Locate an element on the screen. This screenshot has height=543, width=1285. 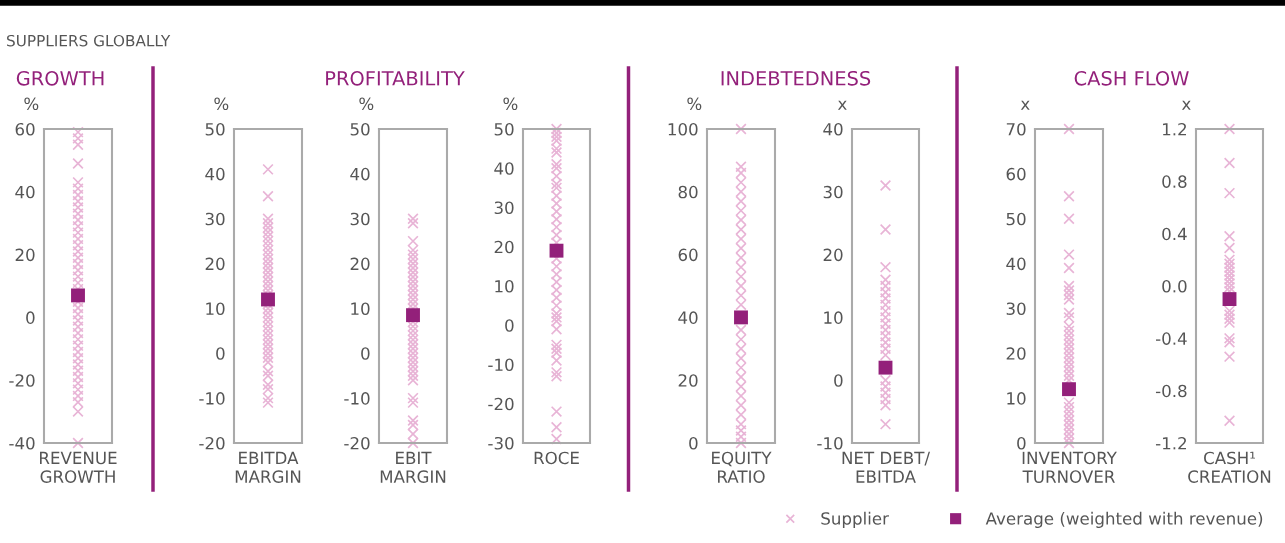
y-tick-label: 1.2 is located at coordinates (1174, 129).